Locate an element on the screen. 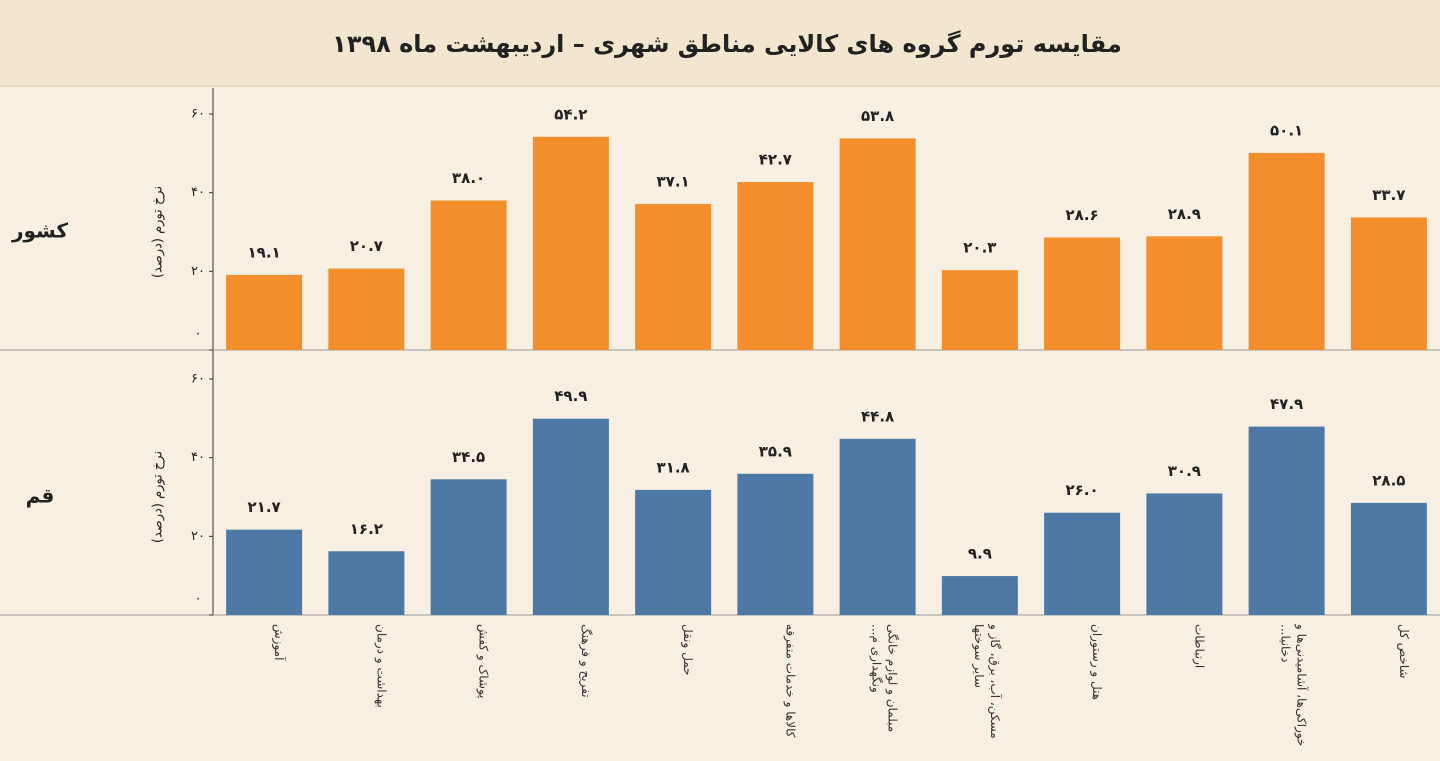 The height and width of the screenshot is (761, 1440). x-tick-label: حمل ونقل is located at coordinates (688, 650).